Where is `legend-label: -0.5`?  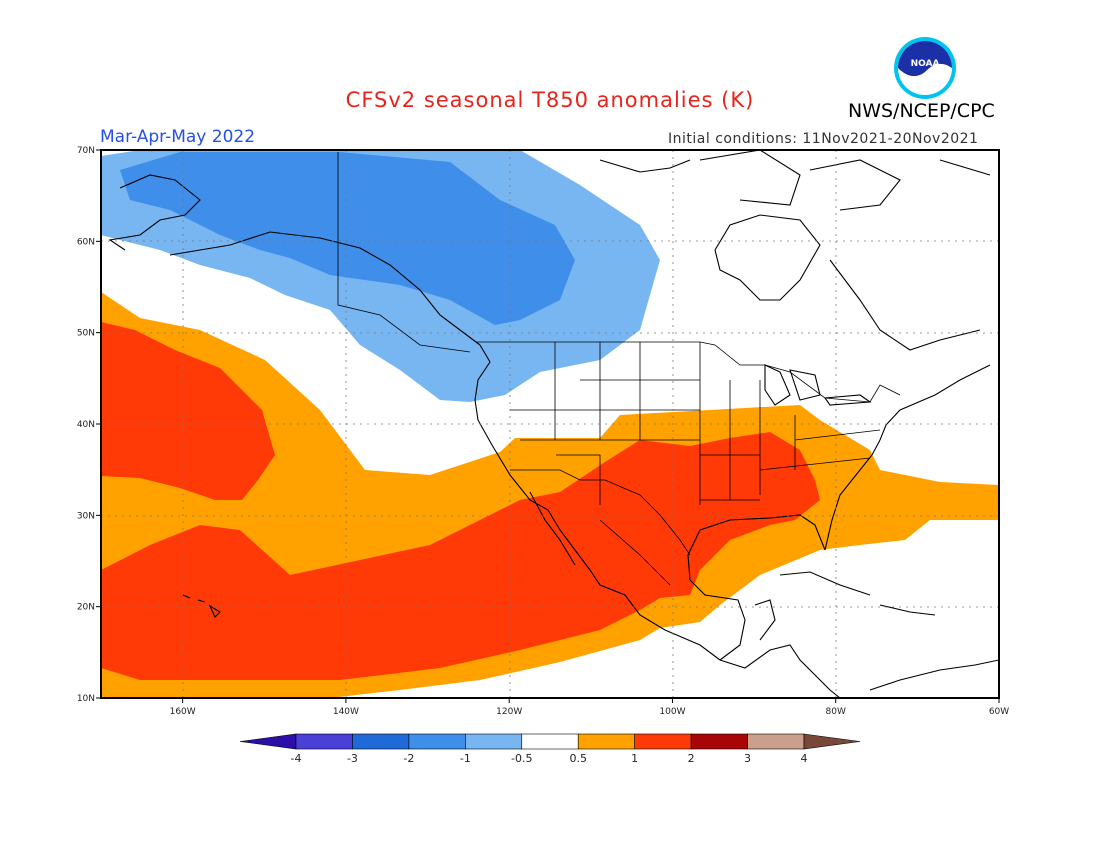
legend-label: -0.5 is located at coordinates (521, 758).